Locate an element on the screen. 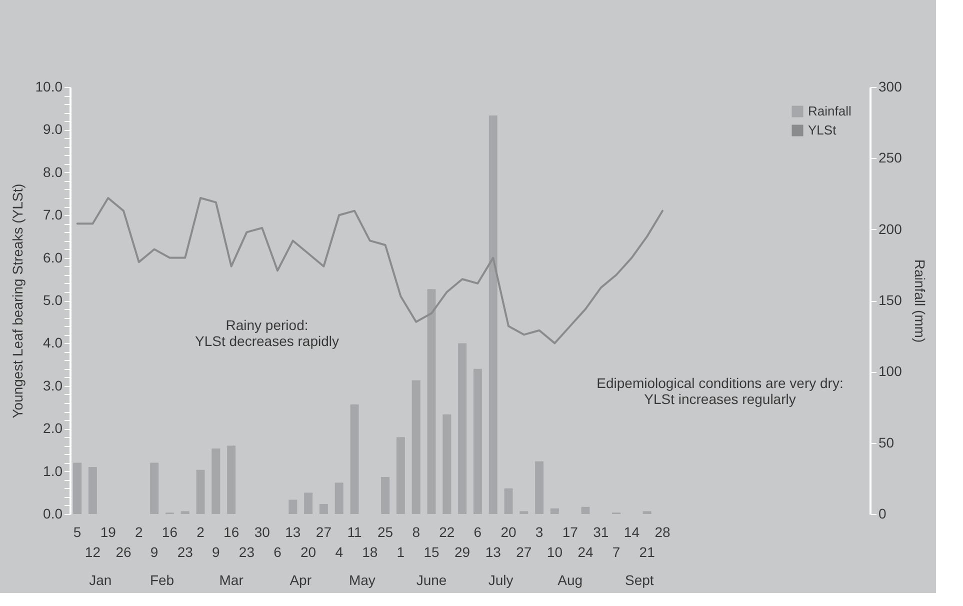  x-tick-label: 4 is located at coordinates (339, 552).